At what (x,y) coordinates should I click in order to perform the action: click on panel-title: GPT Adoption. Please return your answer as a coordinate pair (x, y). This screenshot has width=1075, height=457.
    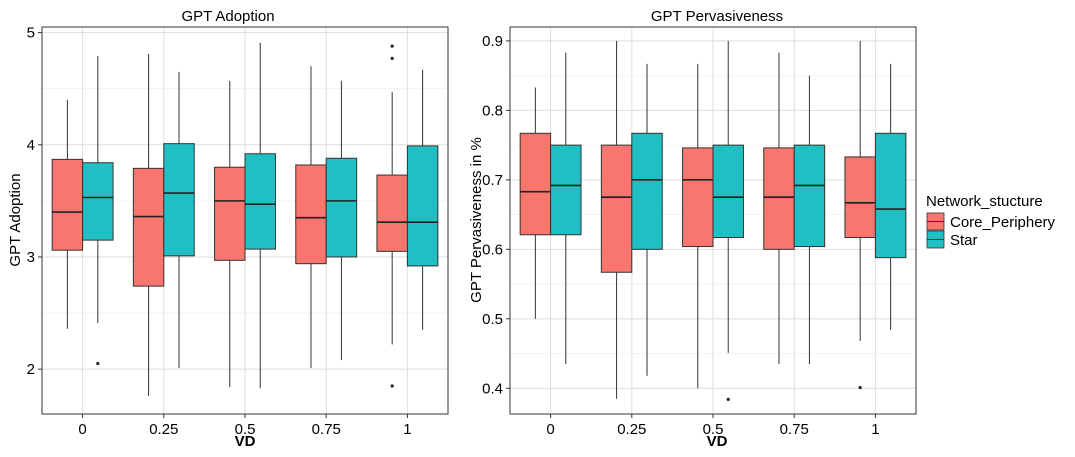
    Looking at the image, I should click on (227, 16).